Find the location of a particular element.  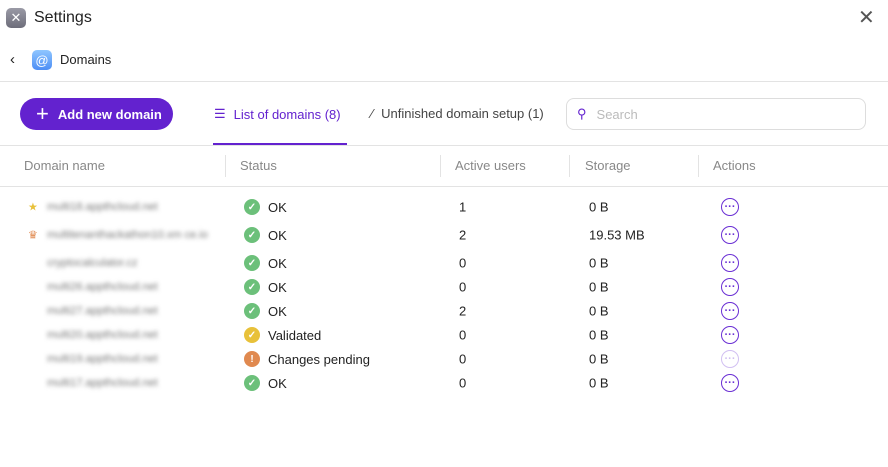

domain-name: cryptocalculator.cz is located at coordinates (92, 263).